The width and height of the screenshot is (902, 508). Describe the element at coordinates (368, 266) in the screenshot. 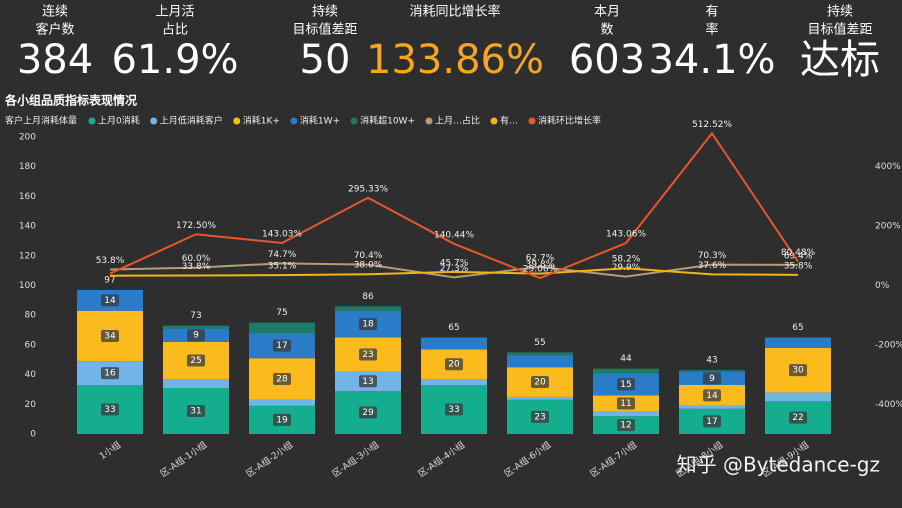

I see `line-label: 38.0%` at that location.